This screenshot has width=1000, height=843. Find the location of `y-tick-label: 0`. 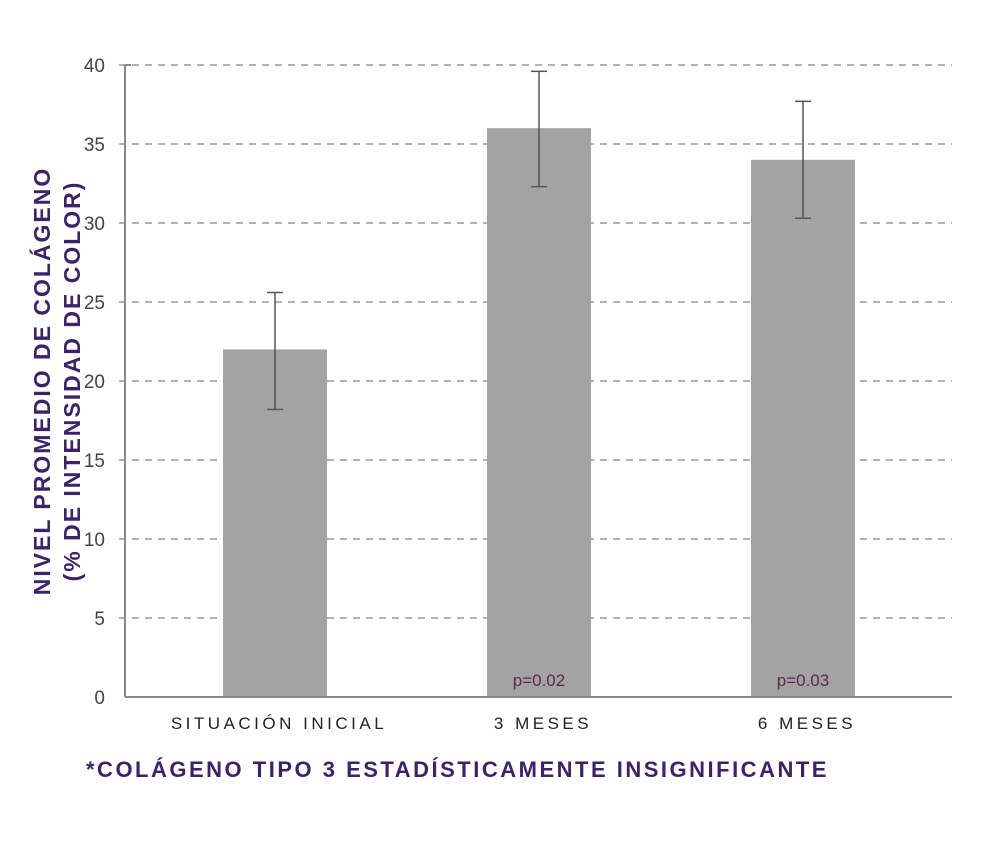

y-tick-label: 0 is located at coordinates (99, 698).